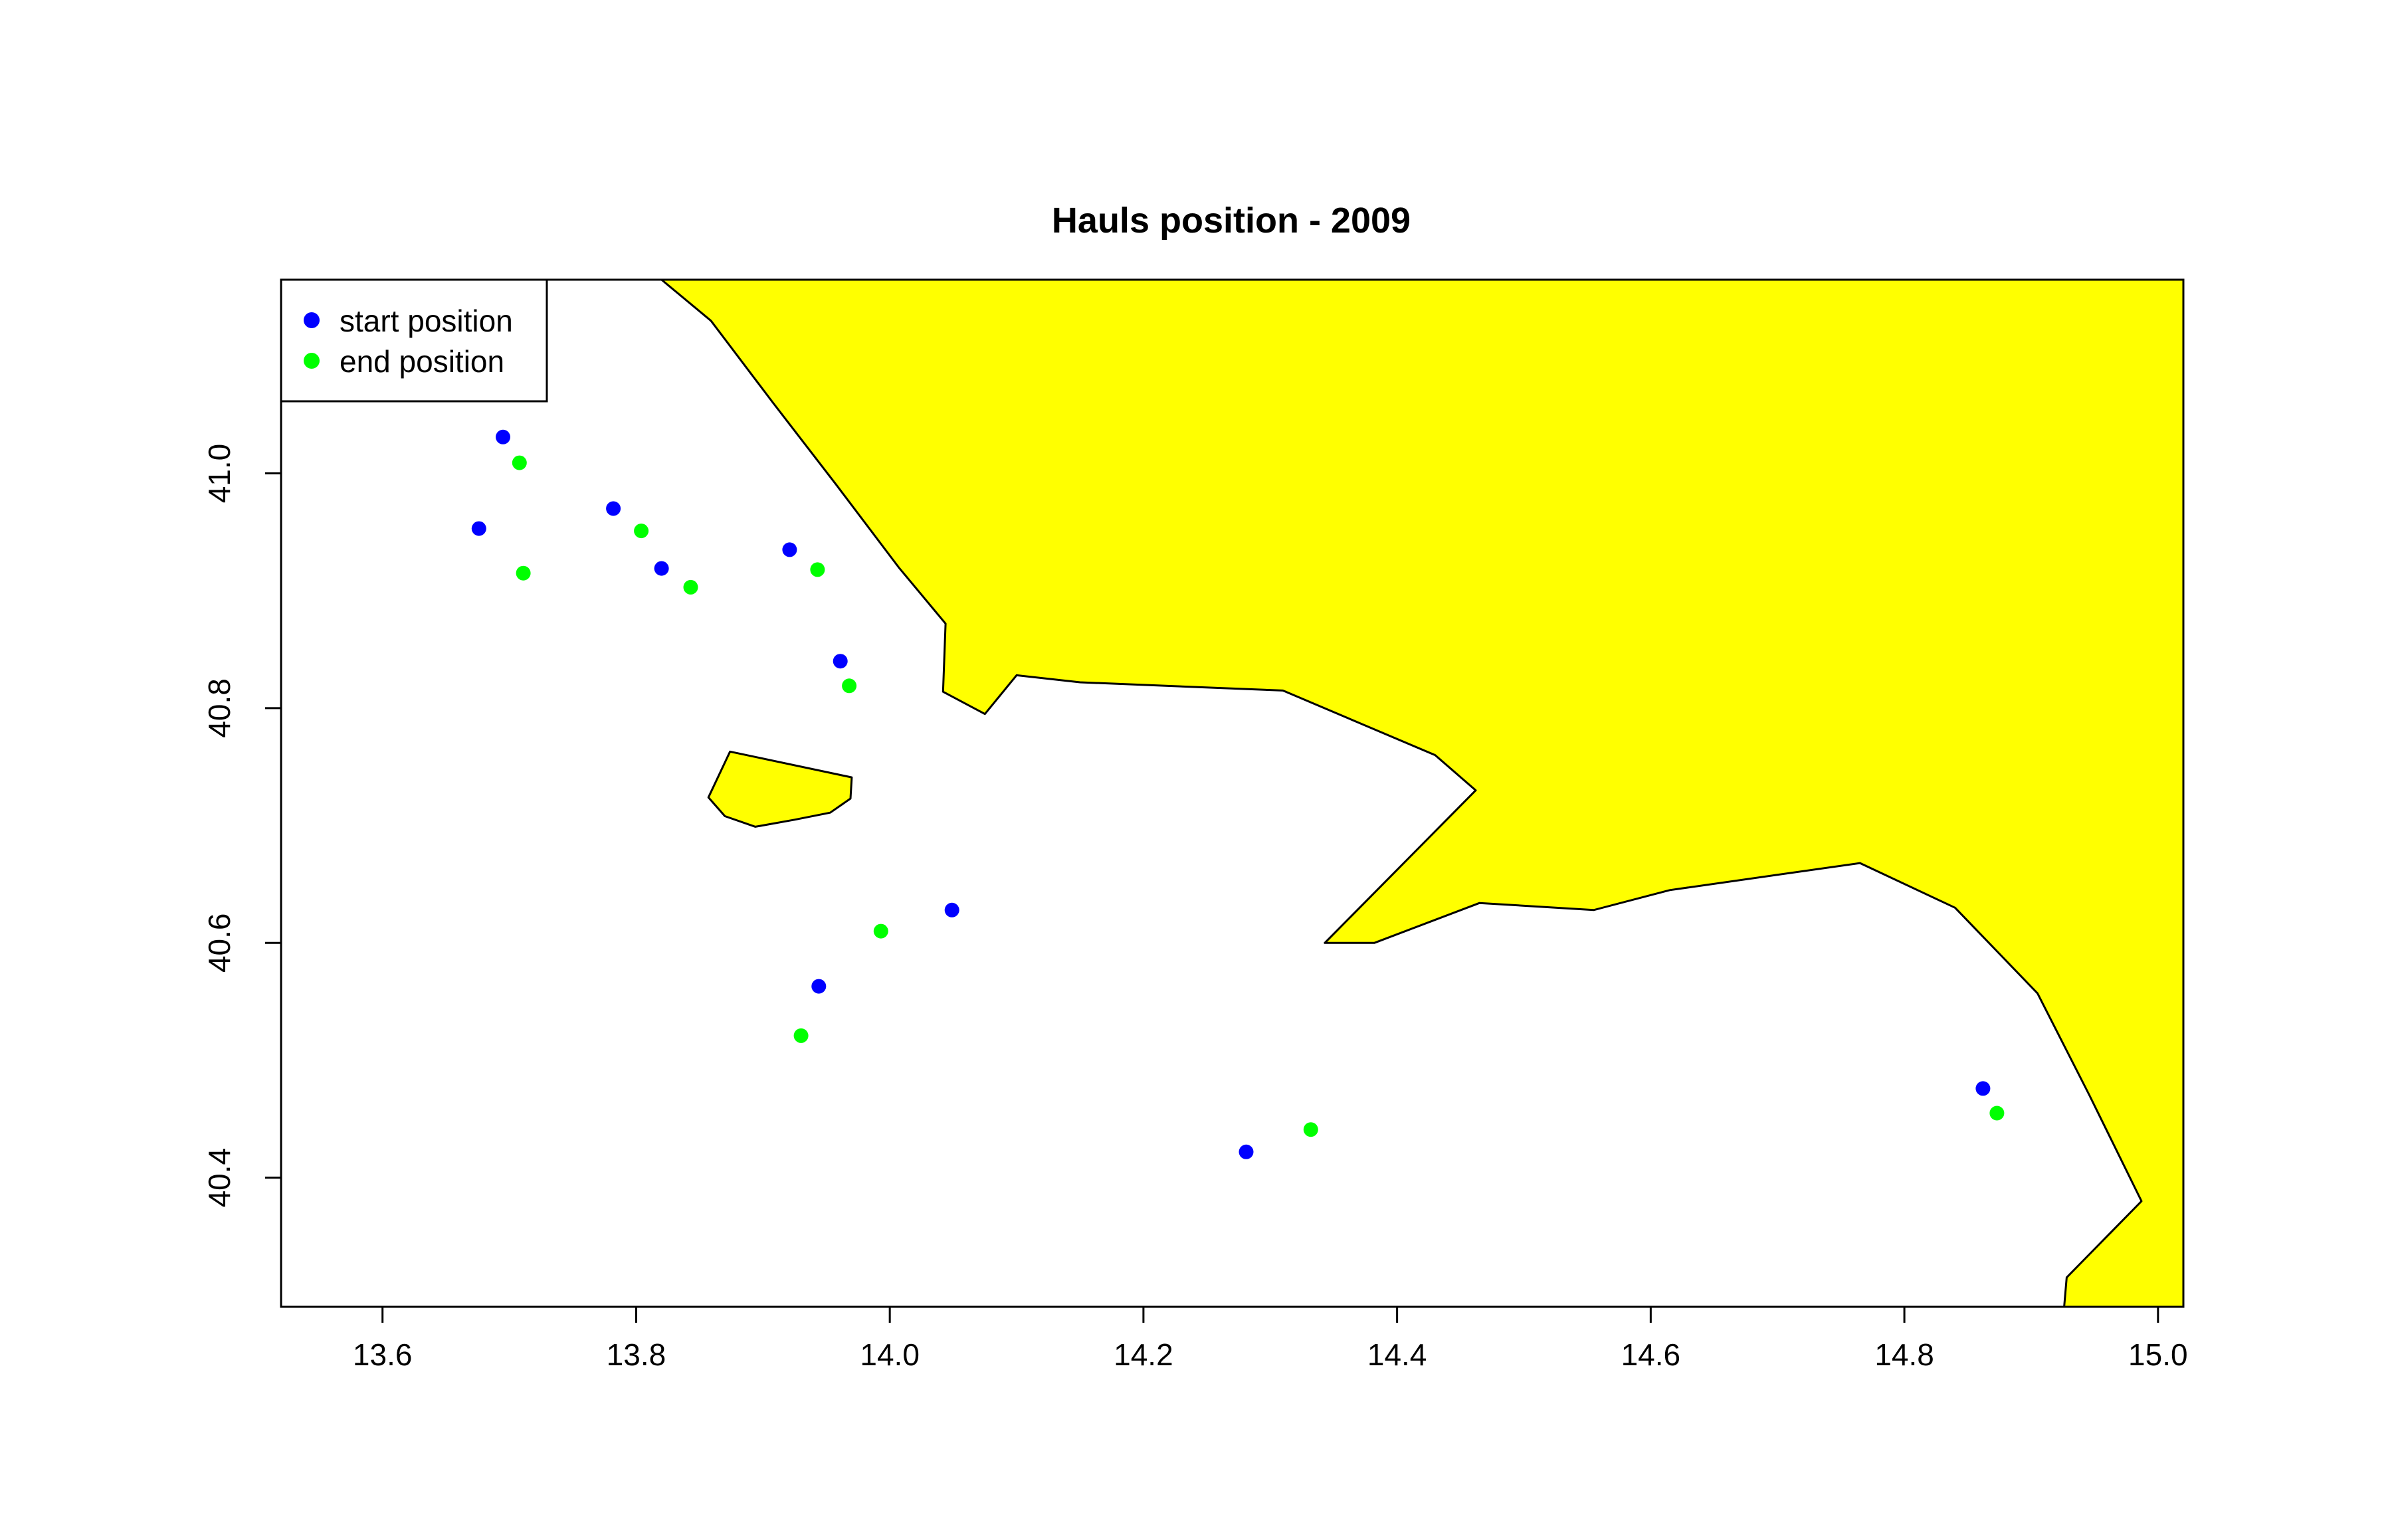 The image size is (2392, 1540). I want to click on x-tick-label: 14.4, so click(1397, 1354).